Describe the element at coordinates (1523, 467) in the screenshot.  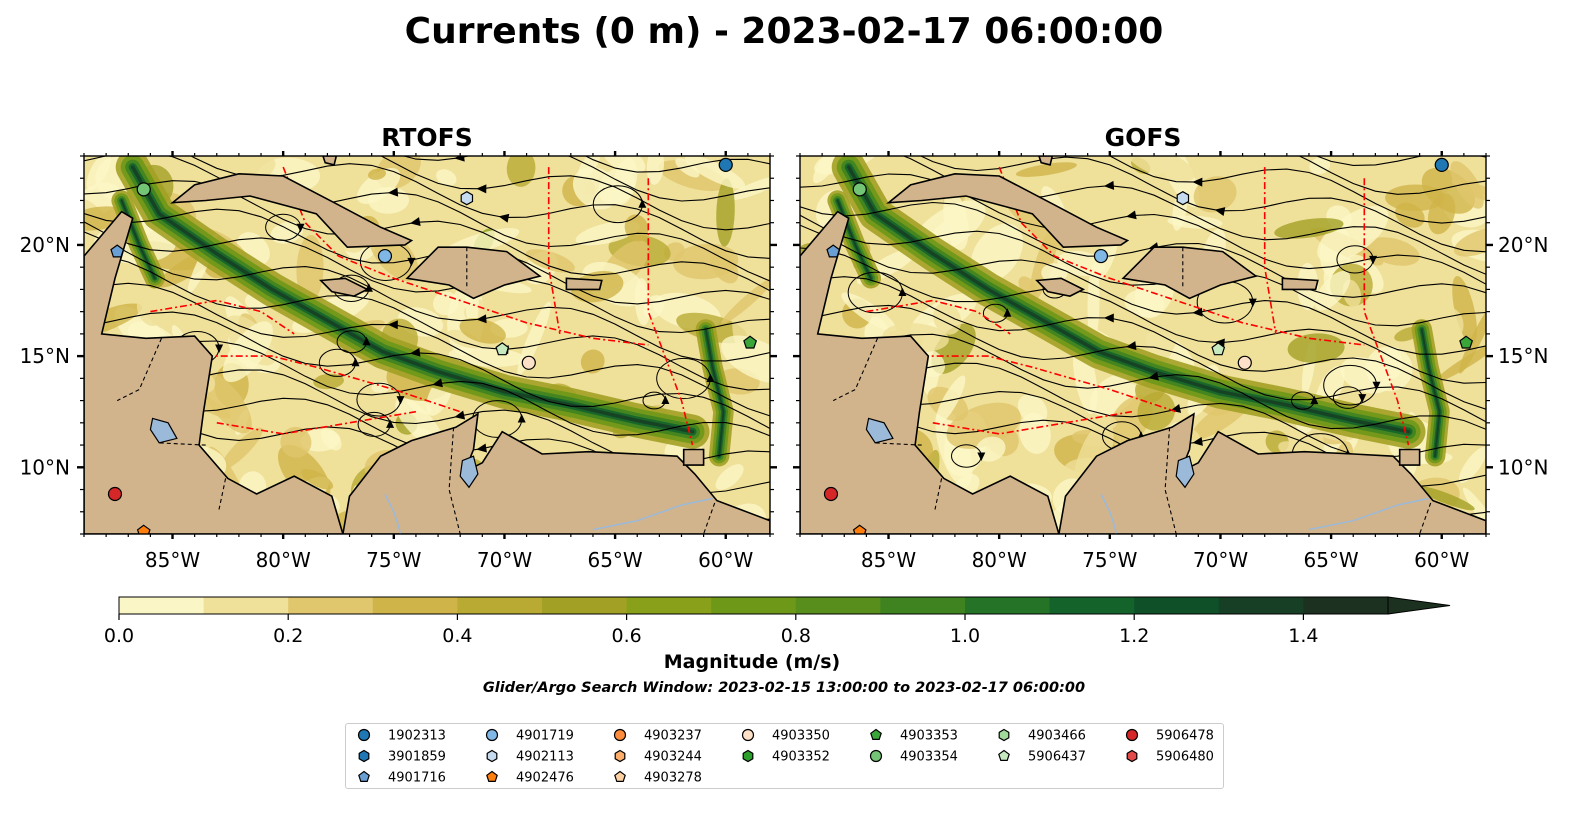
I see `y-tick-label-right: 10°N` at that location.